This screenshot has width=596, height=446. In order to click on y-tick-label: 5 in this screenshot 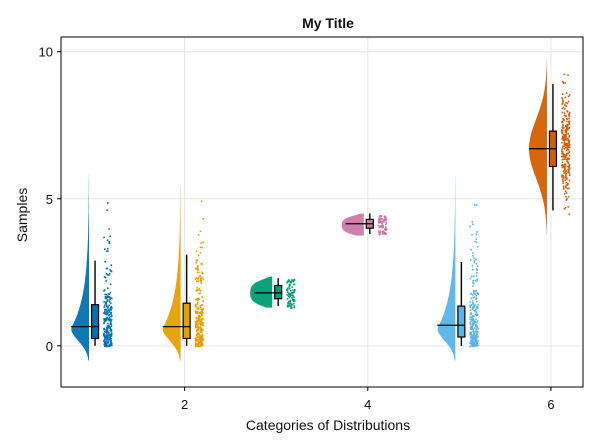, I will do `click(49, 199)`.